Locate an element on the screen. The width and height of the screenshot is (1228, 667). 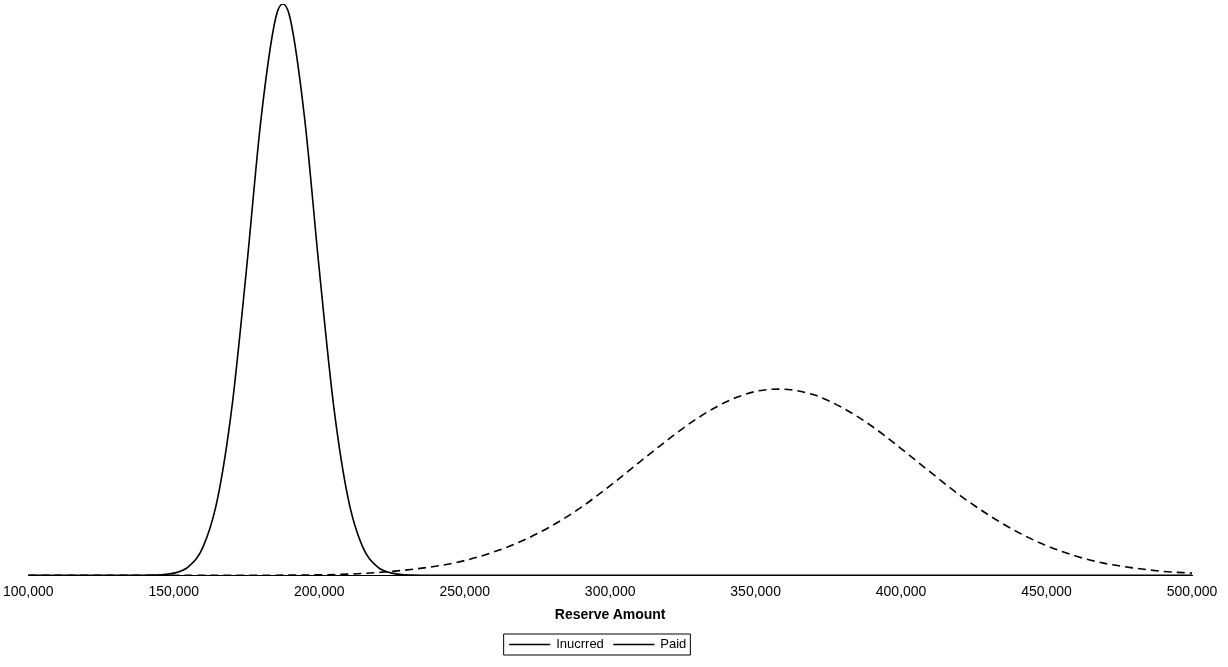
x-axis-title: Reserve Amount is located at coordinates (610, 614).